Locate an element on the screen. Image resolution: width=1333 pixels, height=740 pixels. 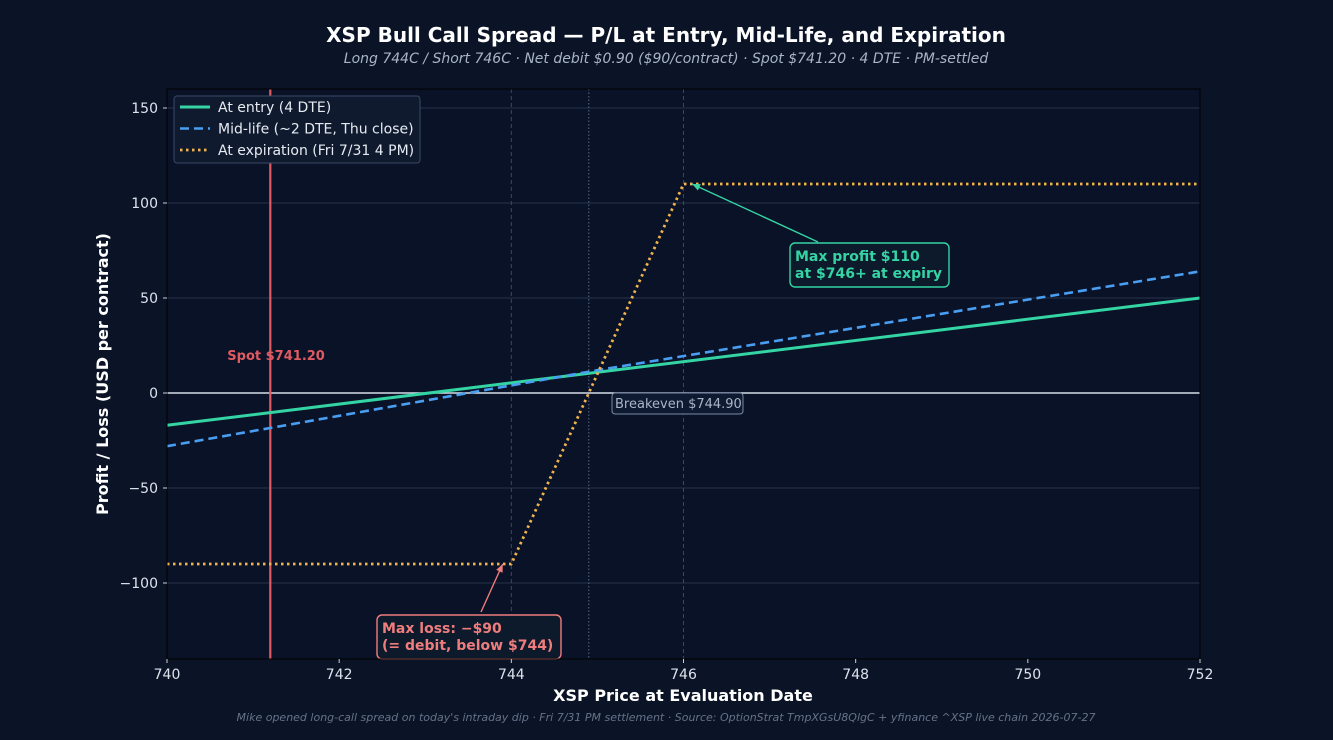
x-tick-label: 742 is located at coordinates (339, 675).